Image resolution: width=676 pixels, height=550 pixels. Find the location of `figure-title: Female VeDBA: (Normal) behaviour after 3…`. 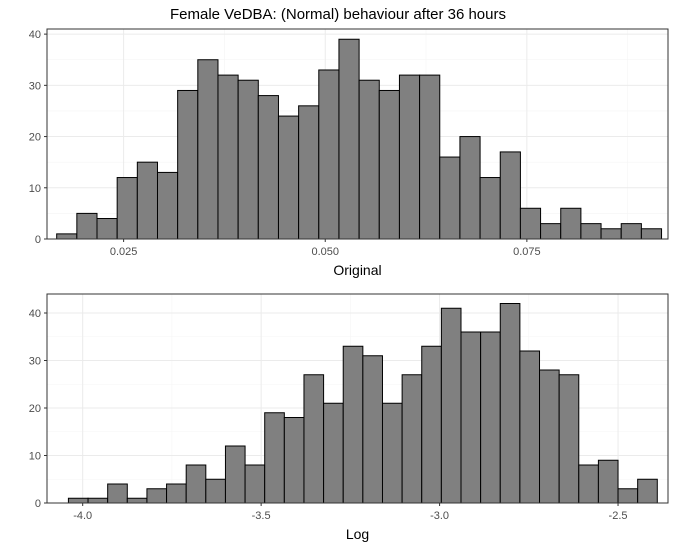

figure-title: Female VeDBA: (Normal) behaviour after 3… is located at coordinates (338, 14).